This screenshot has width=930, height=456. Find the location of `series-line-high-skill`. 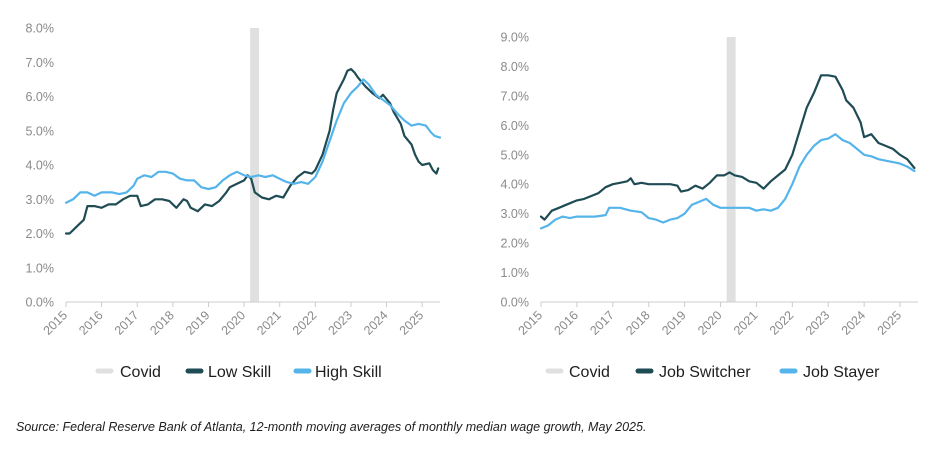

series-line-high-skill is located at coordinates (253, 141).